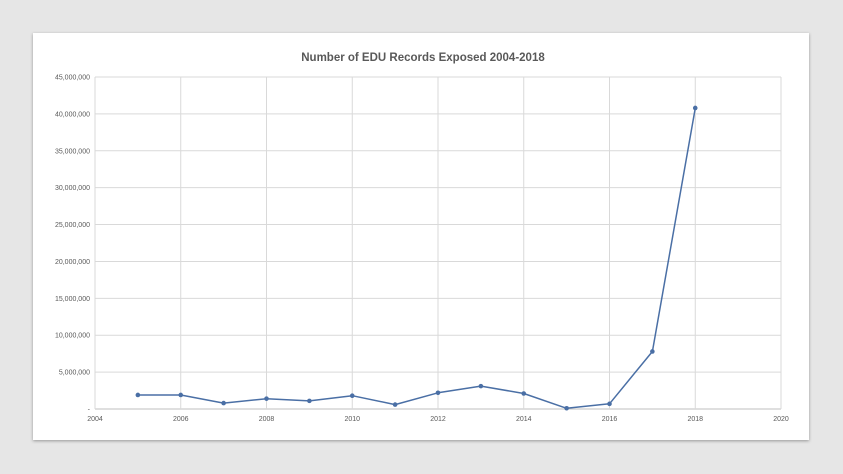  I want to click on chart-title: Number of EDU Records Exposed 2004-2018, so click(423, 58).